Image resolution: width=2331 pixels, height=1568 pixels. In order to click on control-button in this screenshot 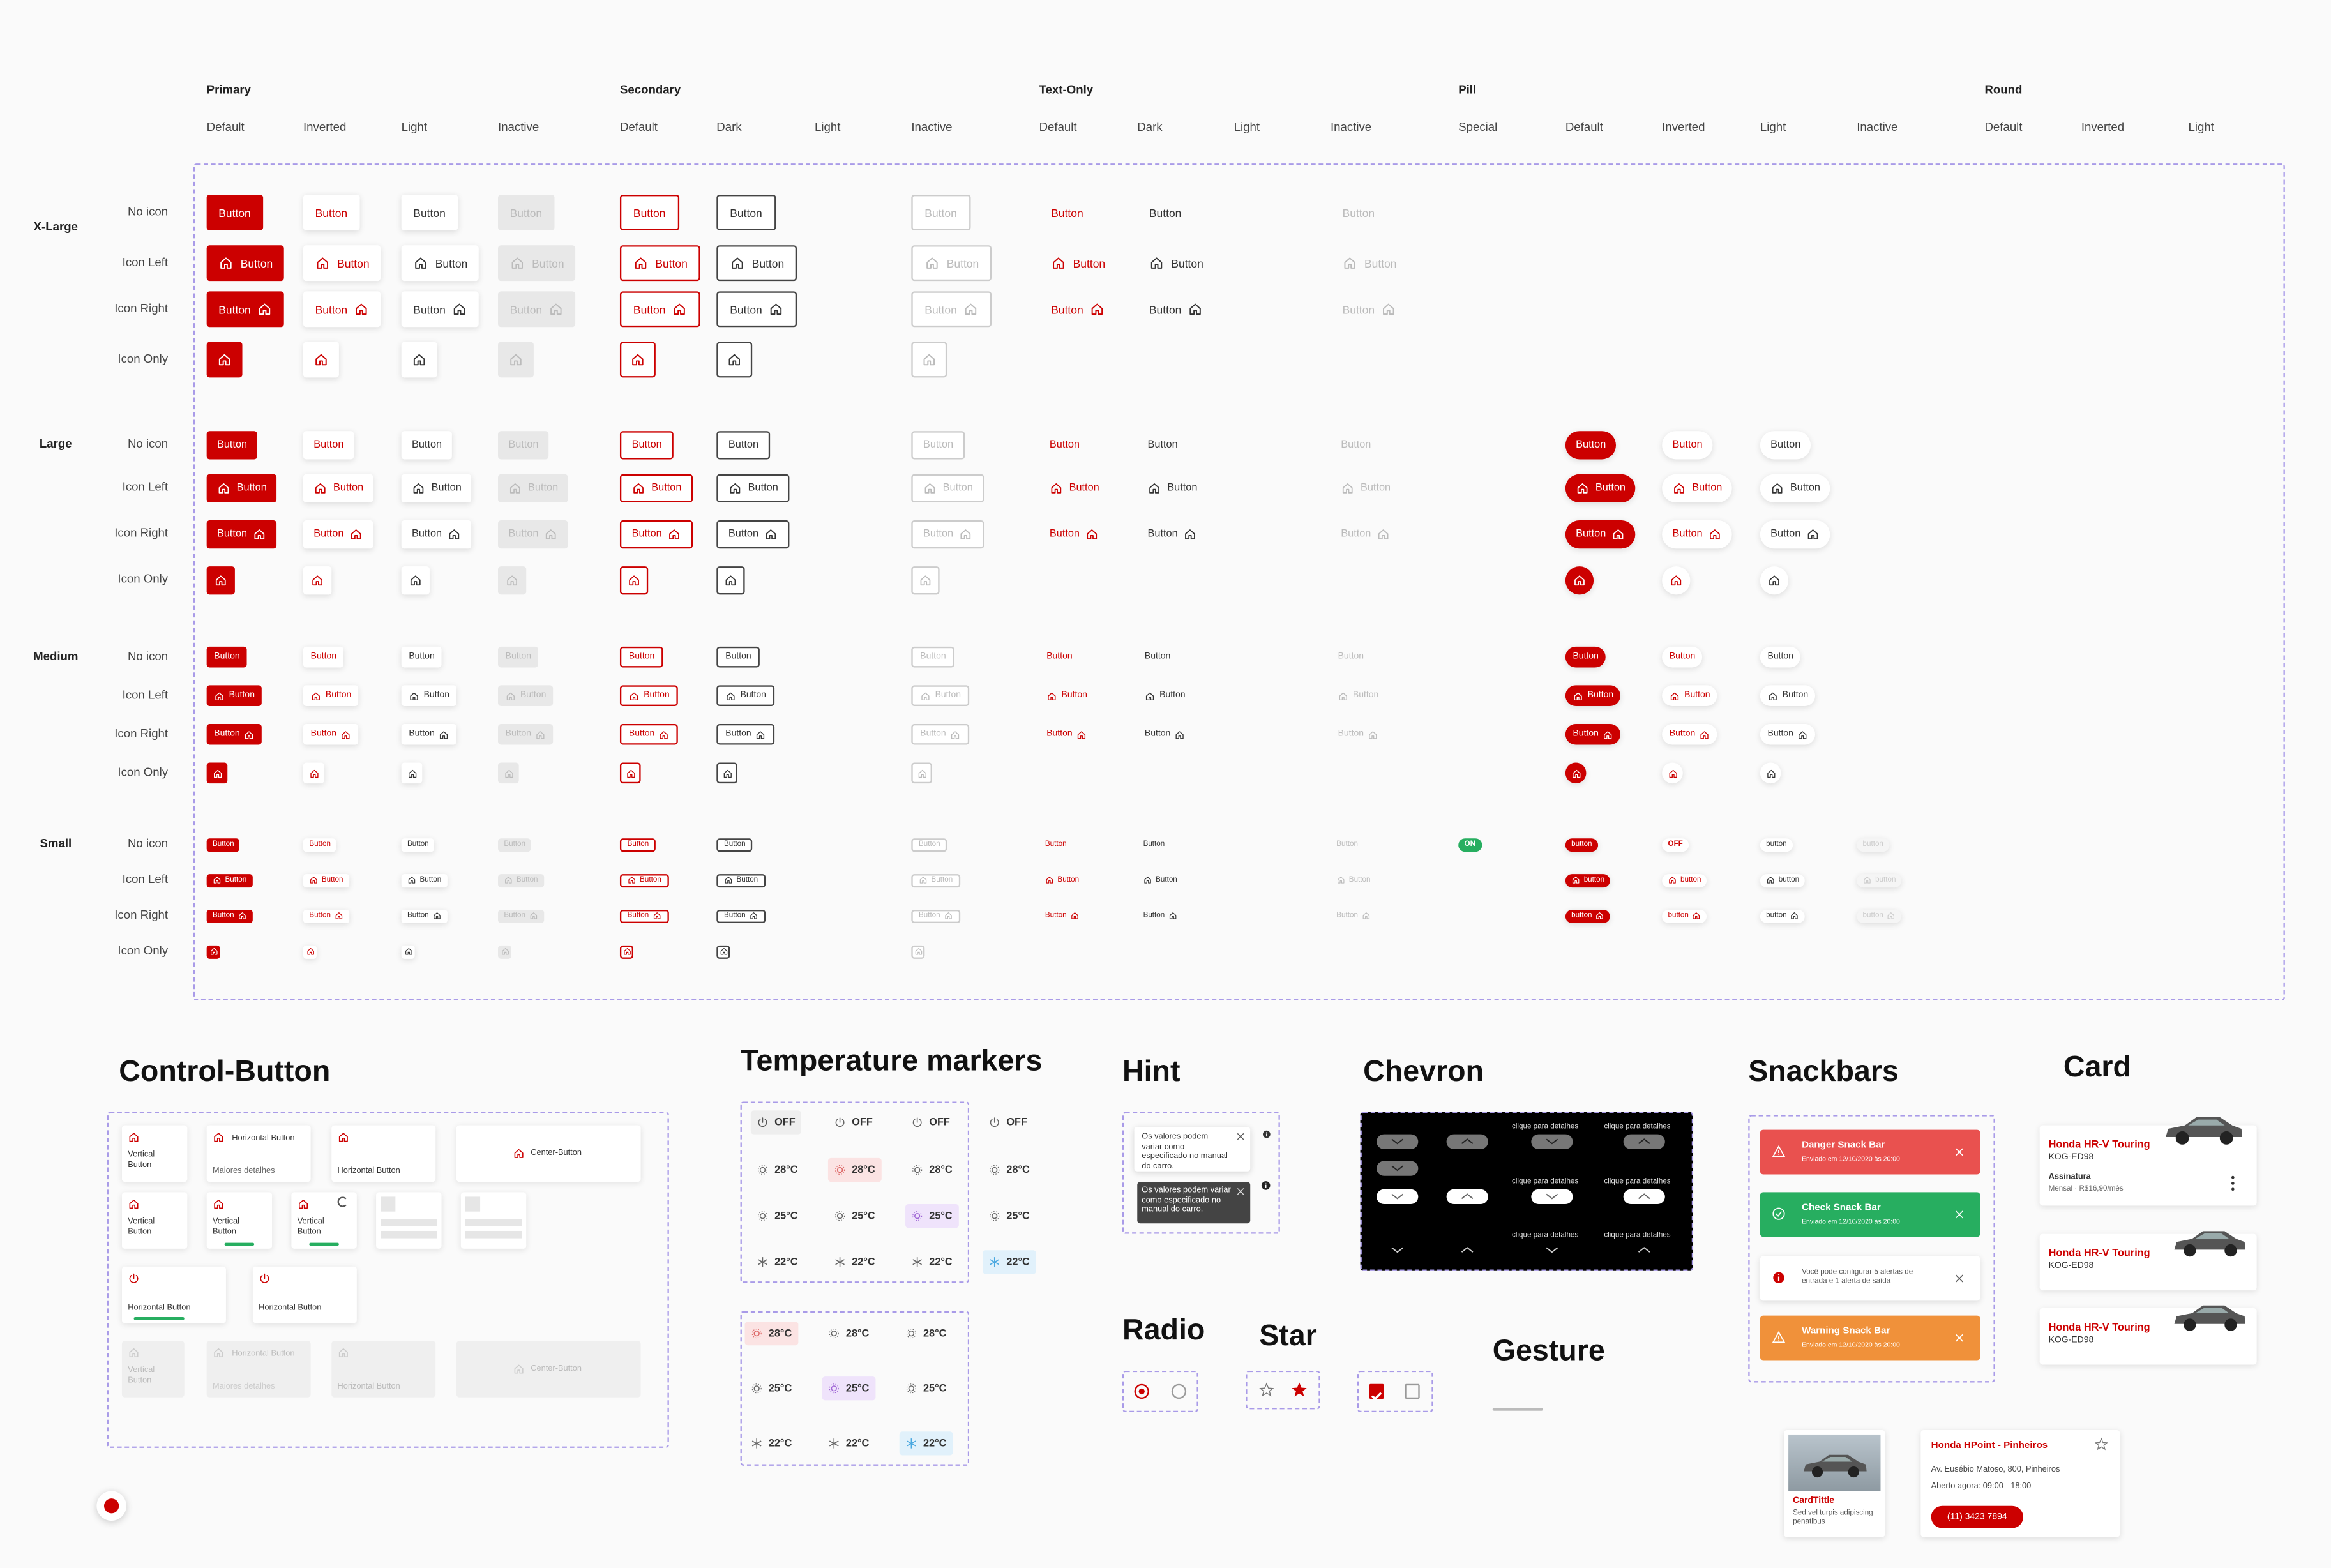, I will do `click(409, 1220)`.